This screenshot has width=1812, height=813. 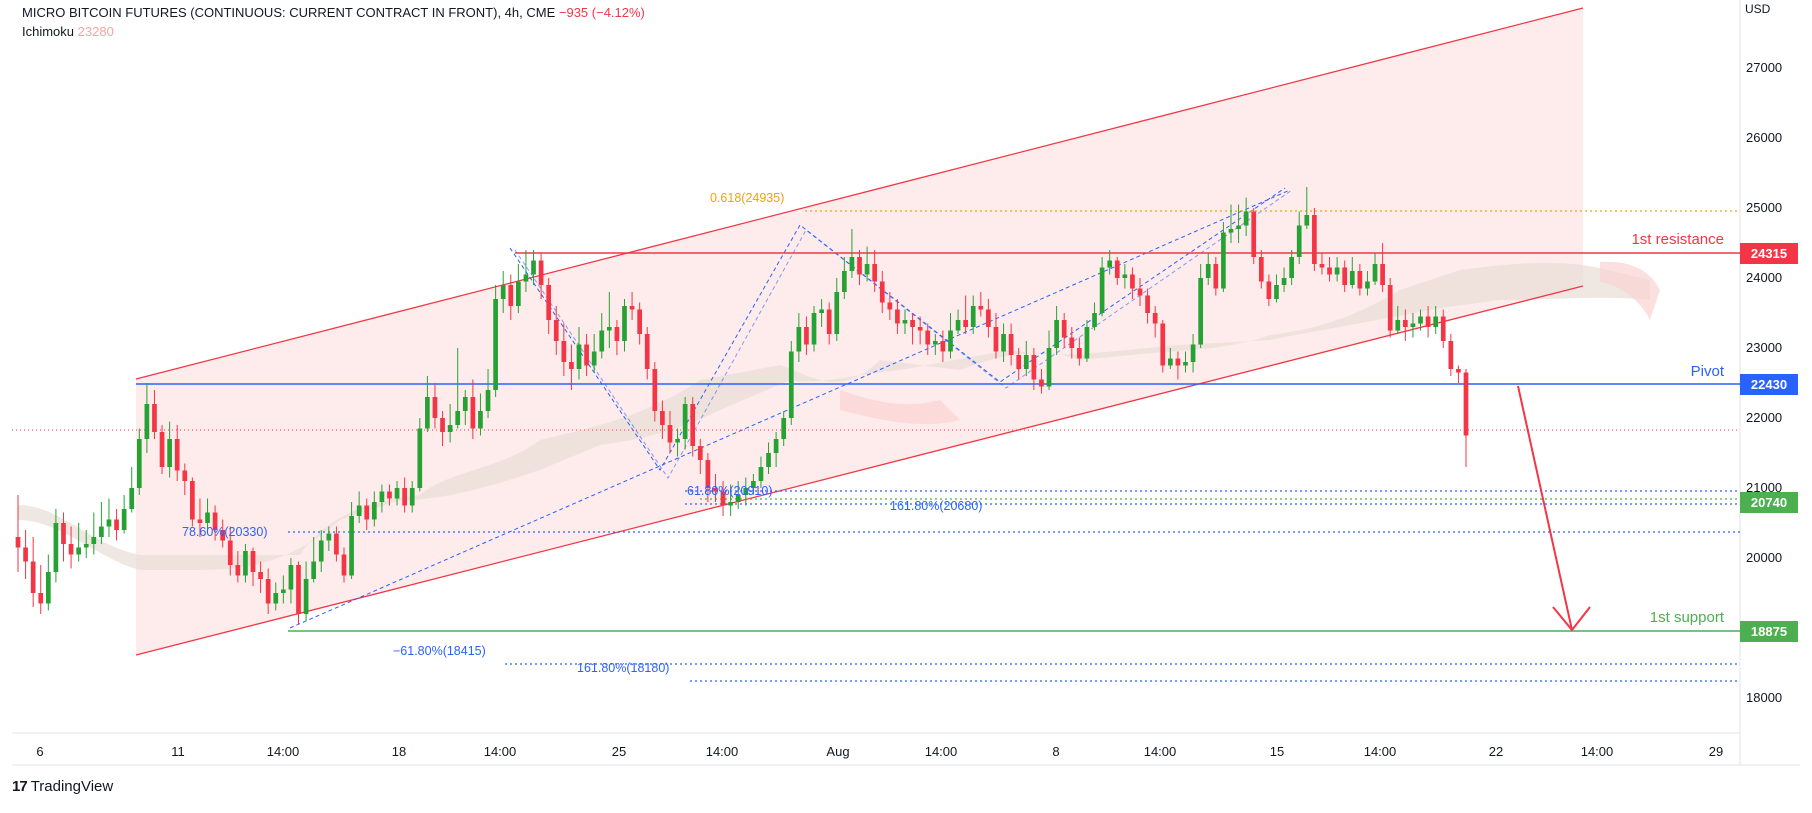 What do you see at coordinates (1545, 508) in the screenshot?
I see `projection-arrow` at bounding box center [1545, 508].